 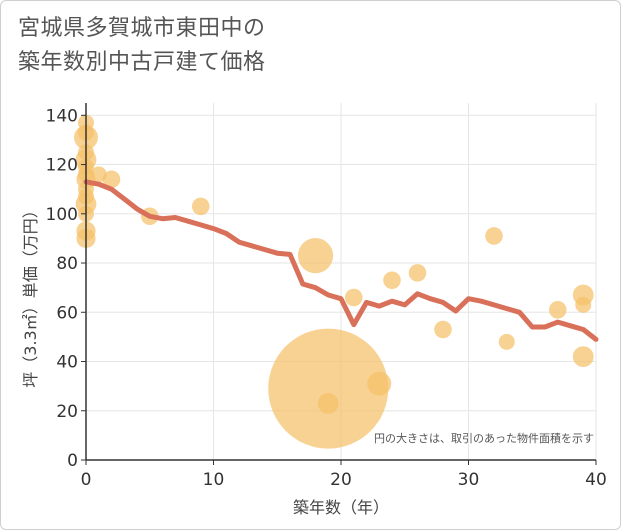 What do you see at coordinates (62, 166) in the screenshot?
I see `y-tick-label: 120` at bounding box center [62, 166].